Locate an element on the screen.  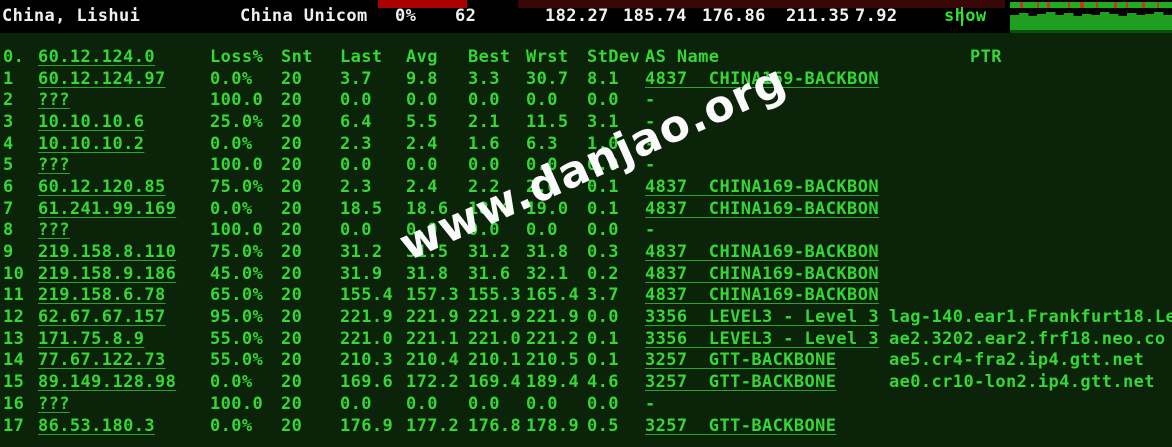
hop-avg: 177.2 is located at coordinates (433, 425).